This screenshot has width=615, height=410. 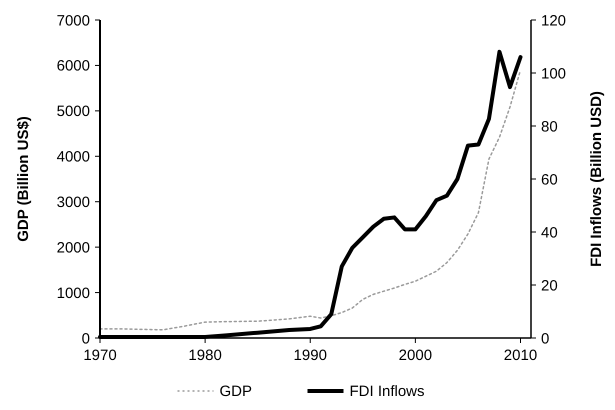 I want to click on x-tick-label: 1970, so click(x=100, y=355).